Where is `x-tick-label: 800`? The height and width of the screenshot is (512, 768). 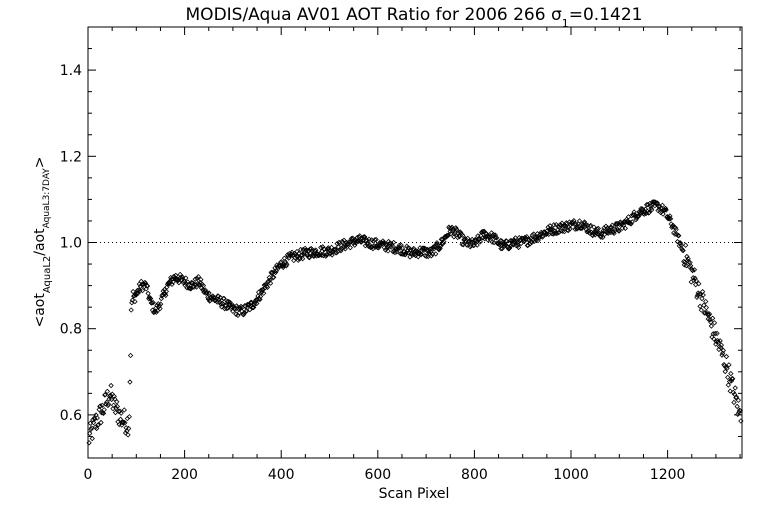
x-tick-label: 800 is located at coordinates (474, 475).